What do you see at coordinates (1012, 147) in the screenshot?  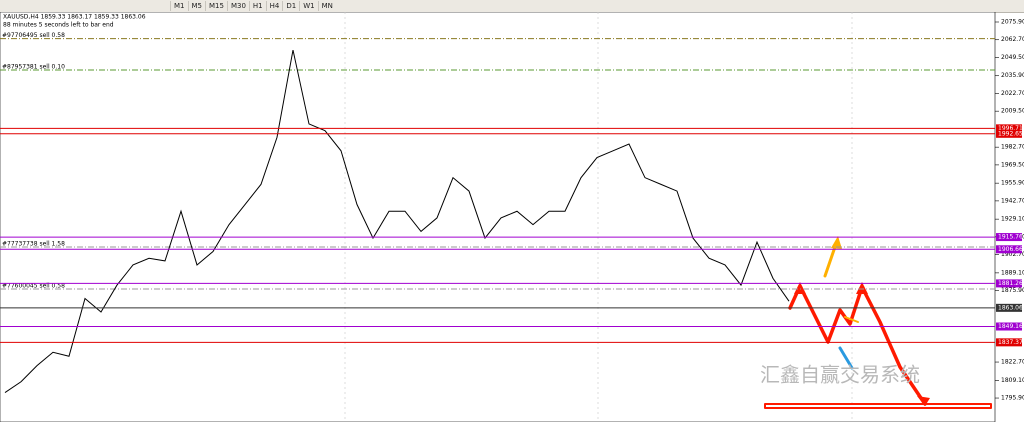 I see `price-label: 1982.70` at bounding box center [1012, 147].